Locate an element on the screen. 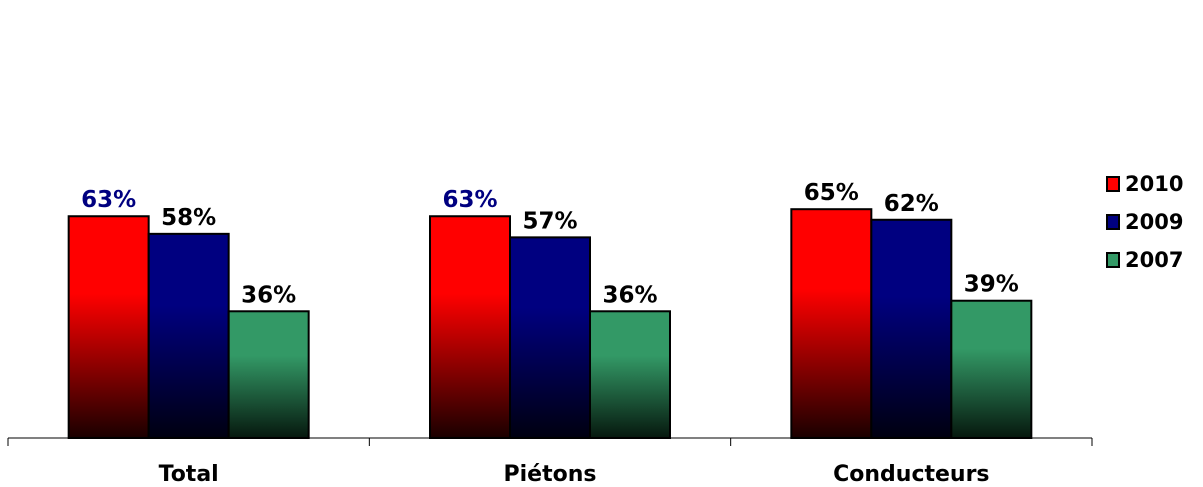 The width and height of the screenshot is (1203, 487). value-label-2007-0: 36% is located at coordinates (268, 295).